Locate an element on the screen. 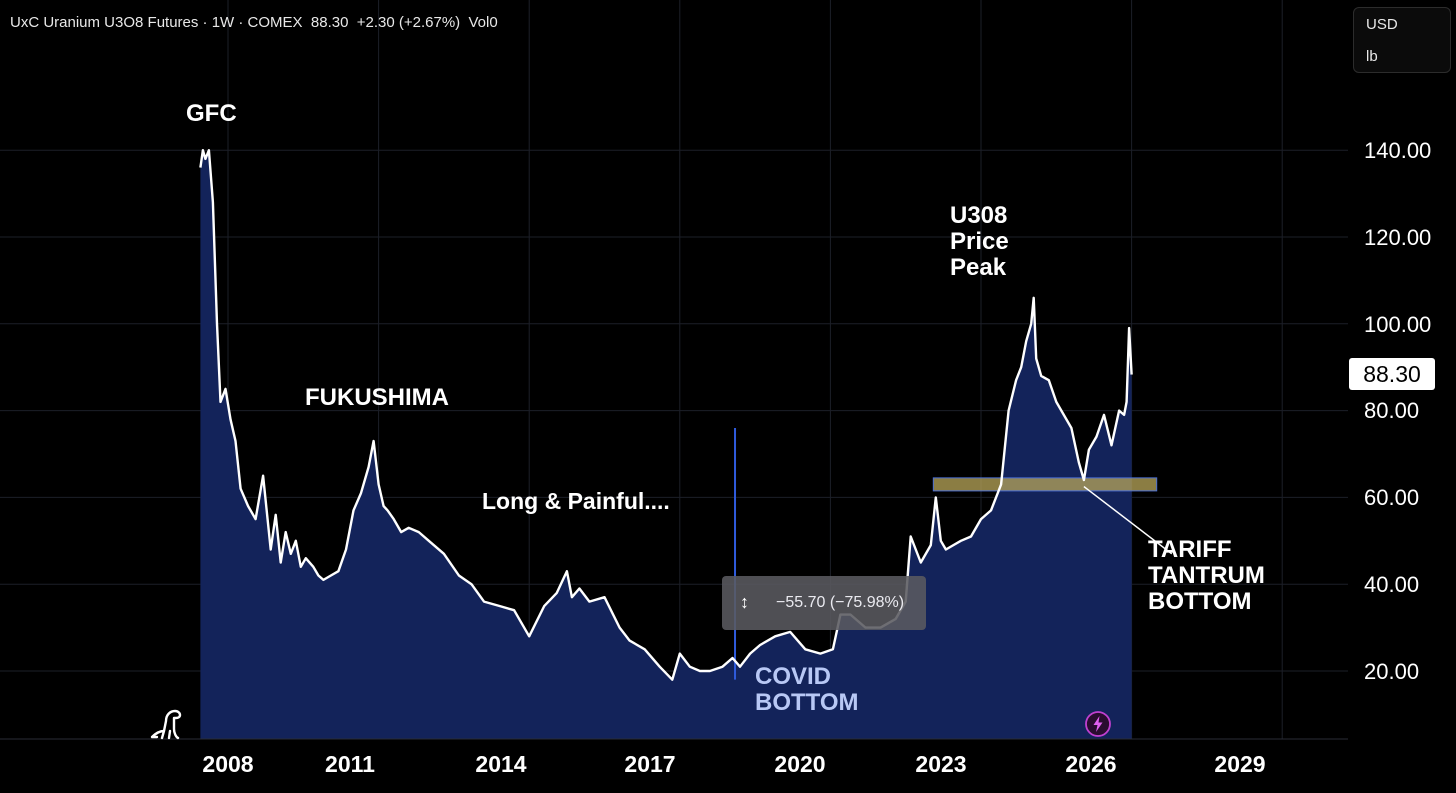  currency-unit-selector: USD lb is located at coordinates (1402, 40).